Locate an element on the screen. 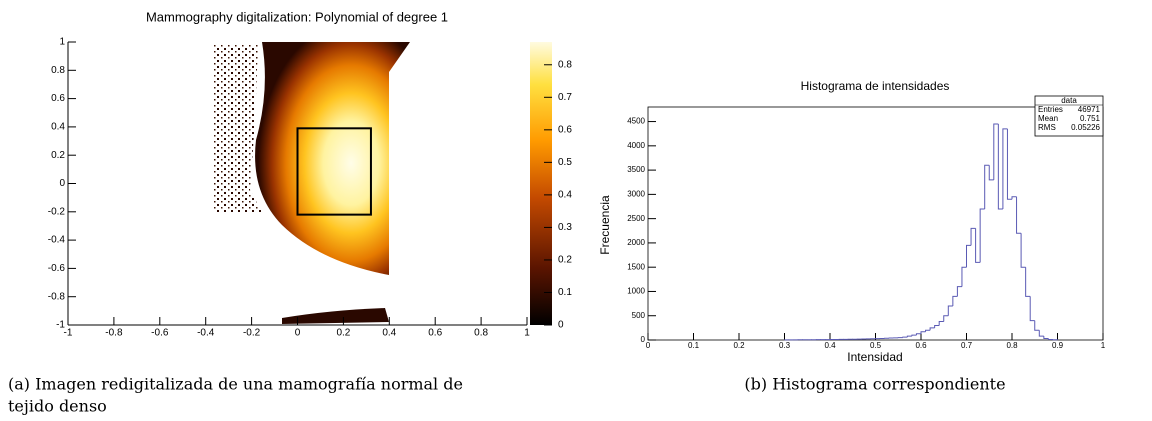  y-tick-label: 1500 is located at coordinates (636, 266).